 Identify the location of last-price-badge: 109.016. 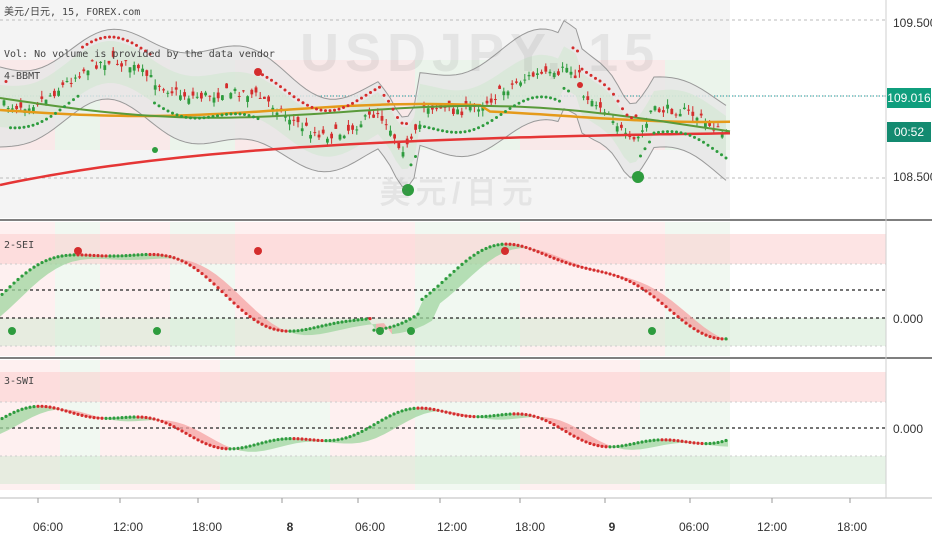
(909, 98).